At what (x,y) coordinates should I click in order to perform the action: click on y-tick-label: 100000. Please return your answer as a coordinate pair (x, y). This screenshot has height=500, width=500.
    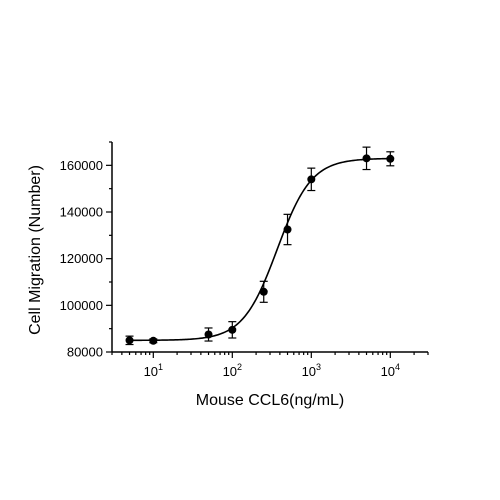
    Looking at the image, I should click on (81, 305).